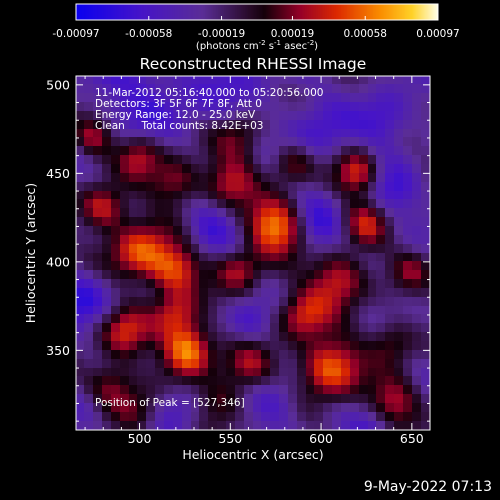 The width and height of the screenshot is (500, 500). Describe the element at coordinates (412, 438) in the screenshot. I see `x-tick-label: 650` at that location.